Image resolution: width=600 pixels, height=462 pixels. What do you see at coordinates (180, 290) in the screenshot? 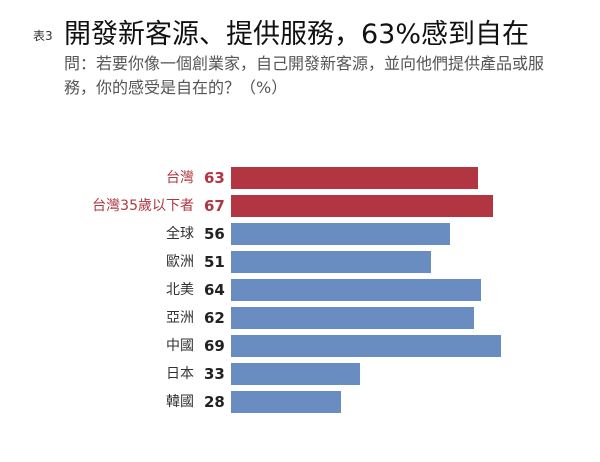
I see `bar-label: 北美` at bounding box center [180, 290].